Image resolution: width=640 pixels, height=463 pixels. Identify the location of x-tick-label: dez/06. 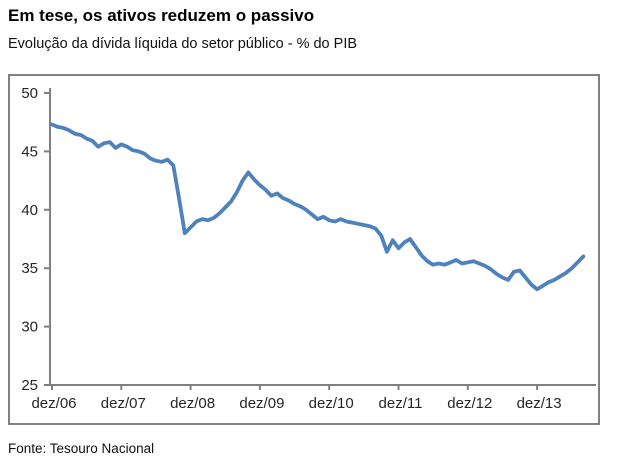
(53, 403).